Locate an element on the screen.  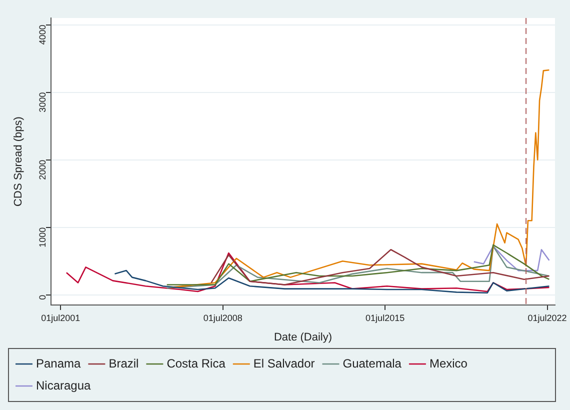
y-tick-label: 0 is located at coordinates (42, 297).